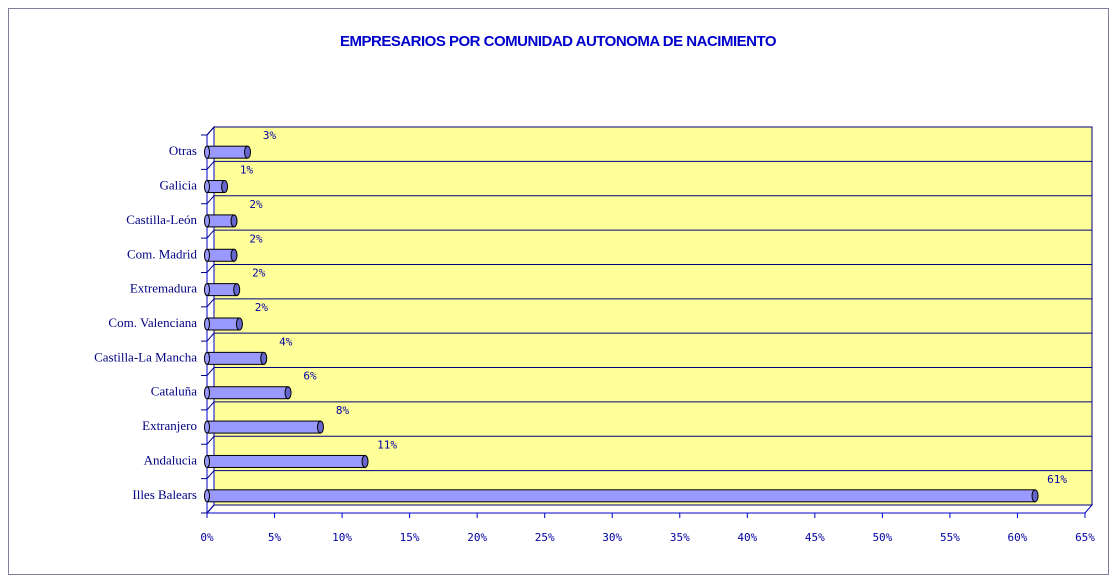  What do you see at coordinates (545, 537) in the screenshot?
I see `x-tick-label: 25%` at bounding box center [545, 537].